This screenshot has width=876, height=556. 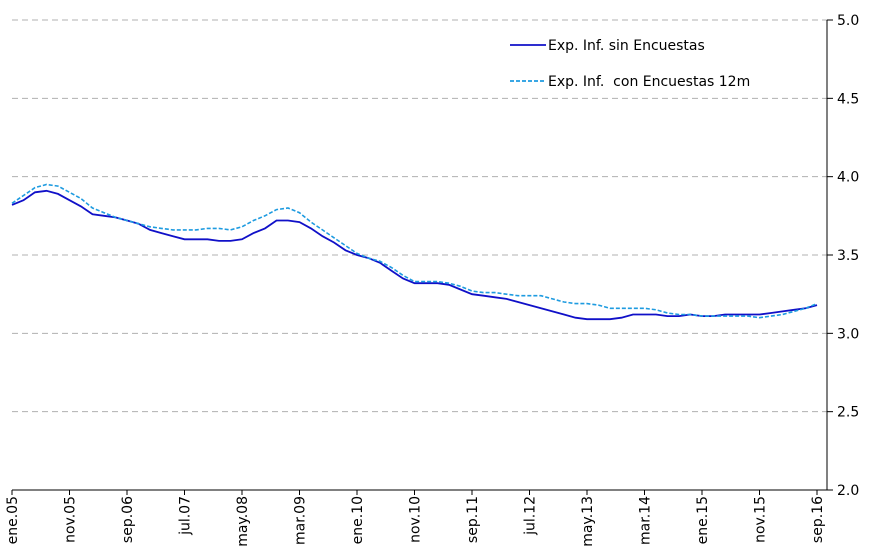 I want to click on x-tick-label: sep.06, so click(x=128, y=519).